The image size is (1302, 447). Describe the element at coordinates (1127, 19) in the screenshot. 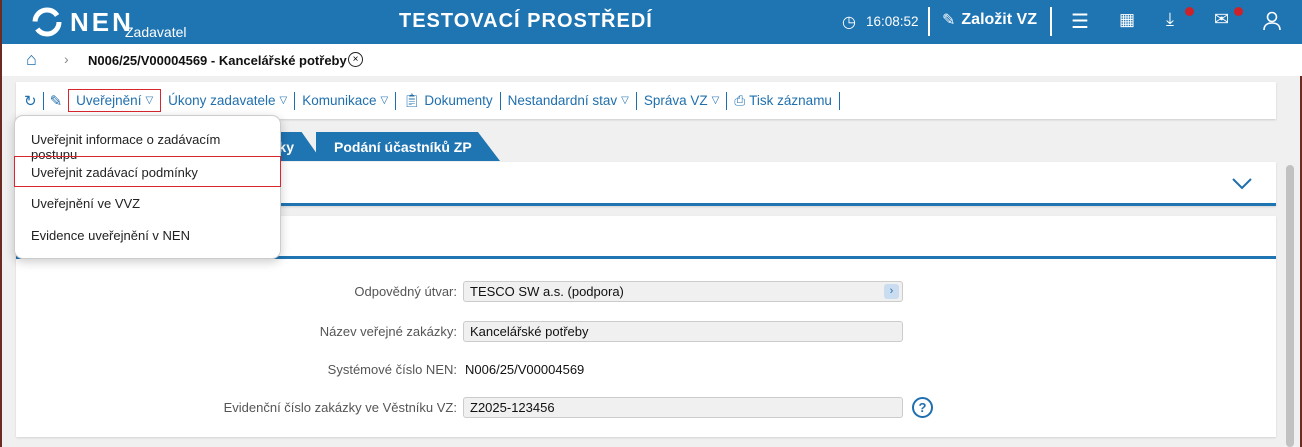

I see `calendar-icon: ▦` at that location.